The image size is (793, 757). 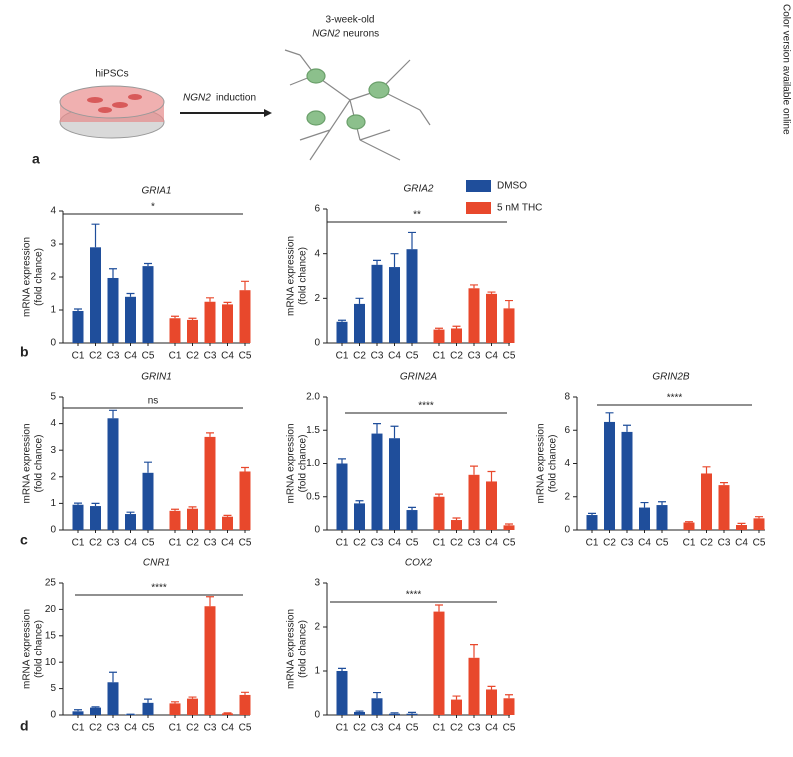 I want to click on chart-title: GRIA2, so click(x=418, y=189).